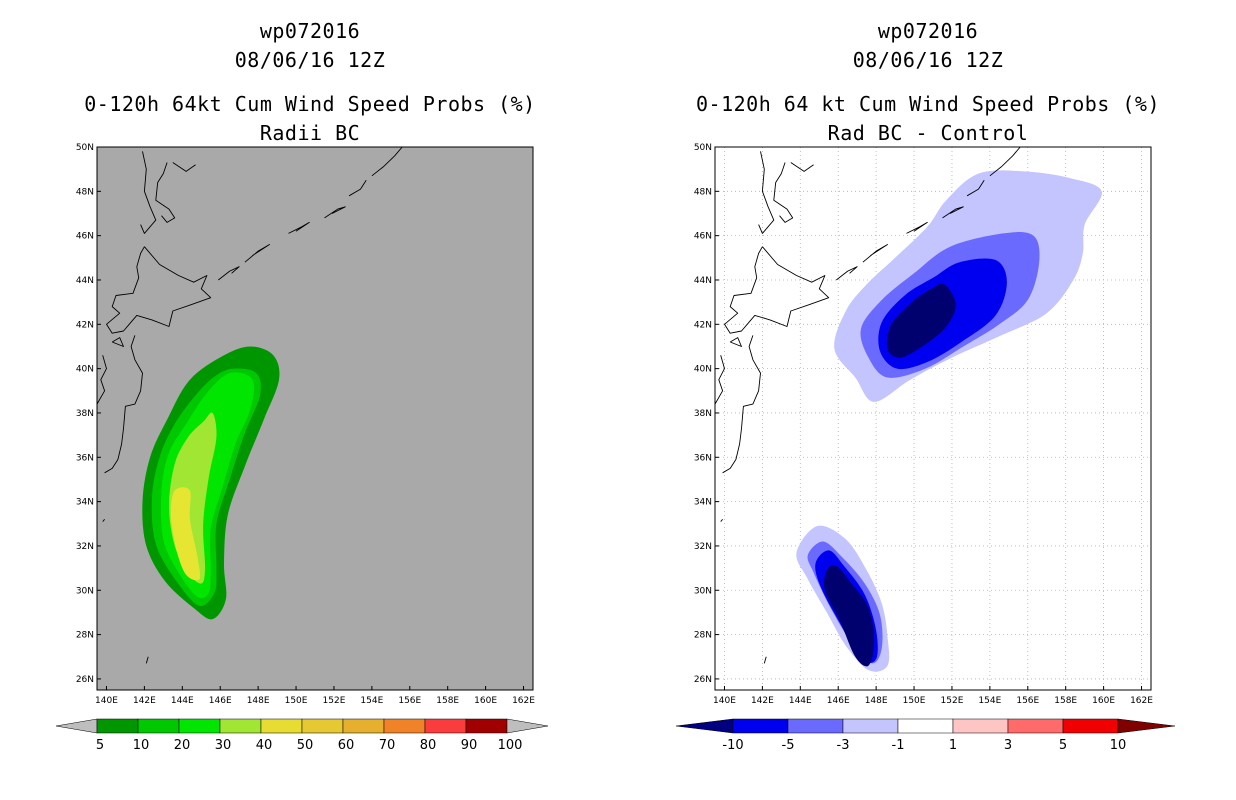  Describe the element at coordinates (1027, 701) in the screenshot. I see `right-lon-label-156E: 156E` at that location.